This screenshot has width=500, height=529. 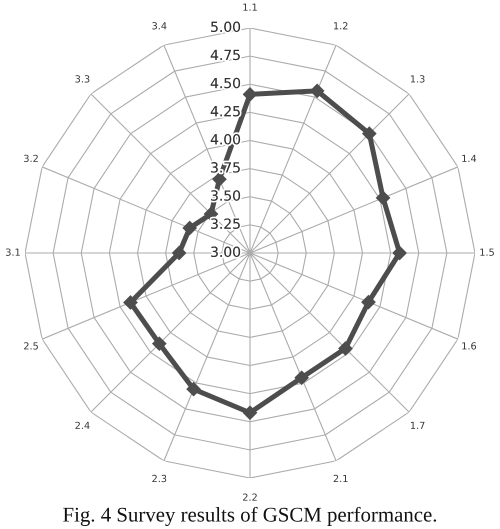 What do you see at coordinates (487, 252) in the screenshot?
I see `spoke-label: 1.5` at bounding box center [487, 252].